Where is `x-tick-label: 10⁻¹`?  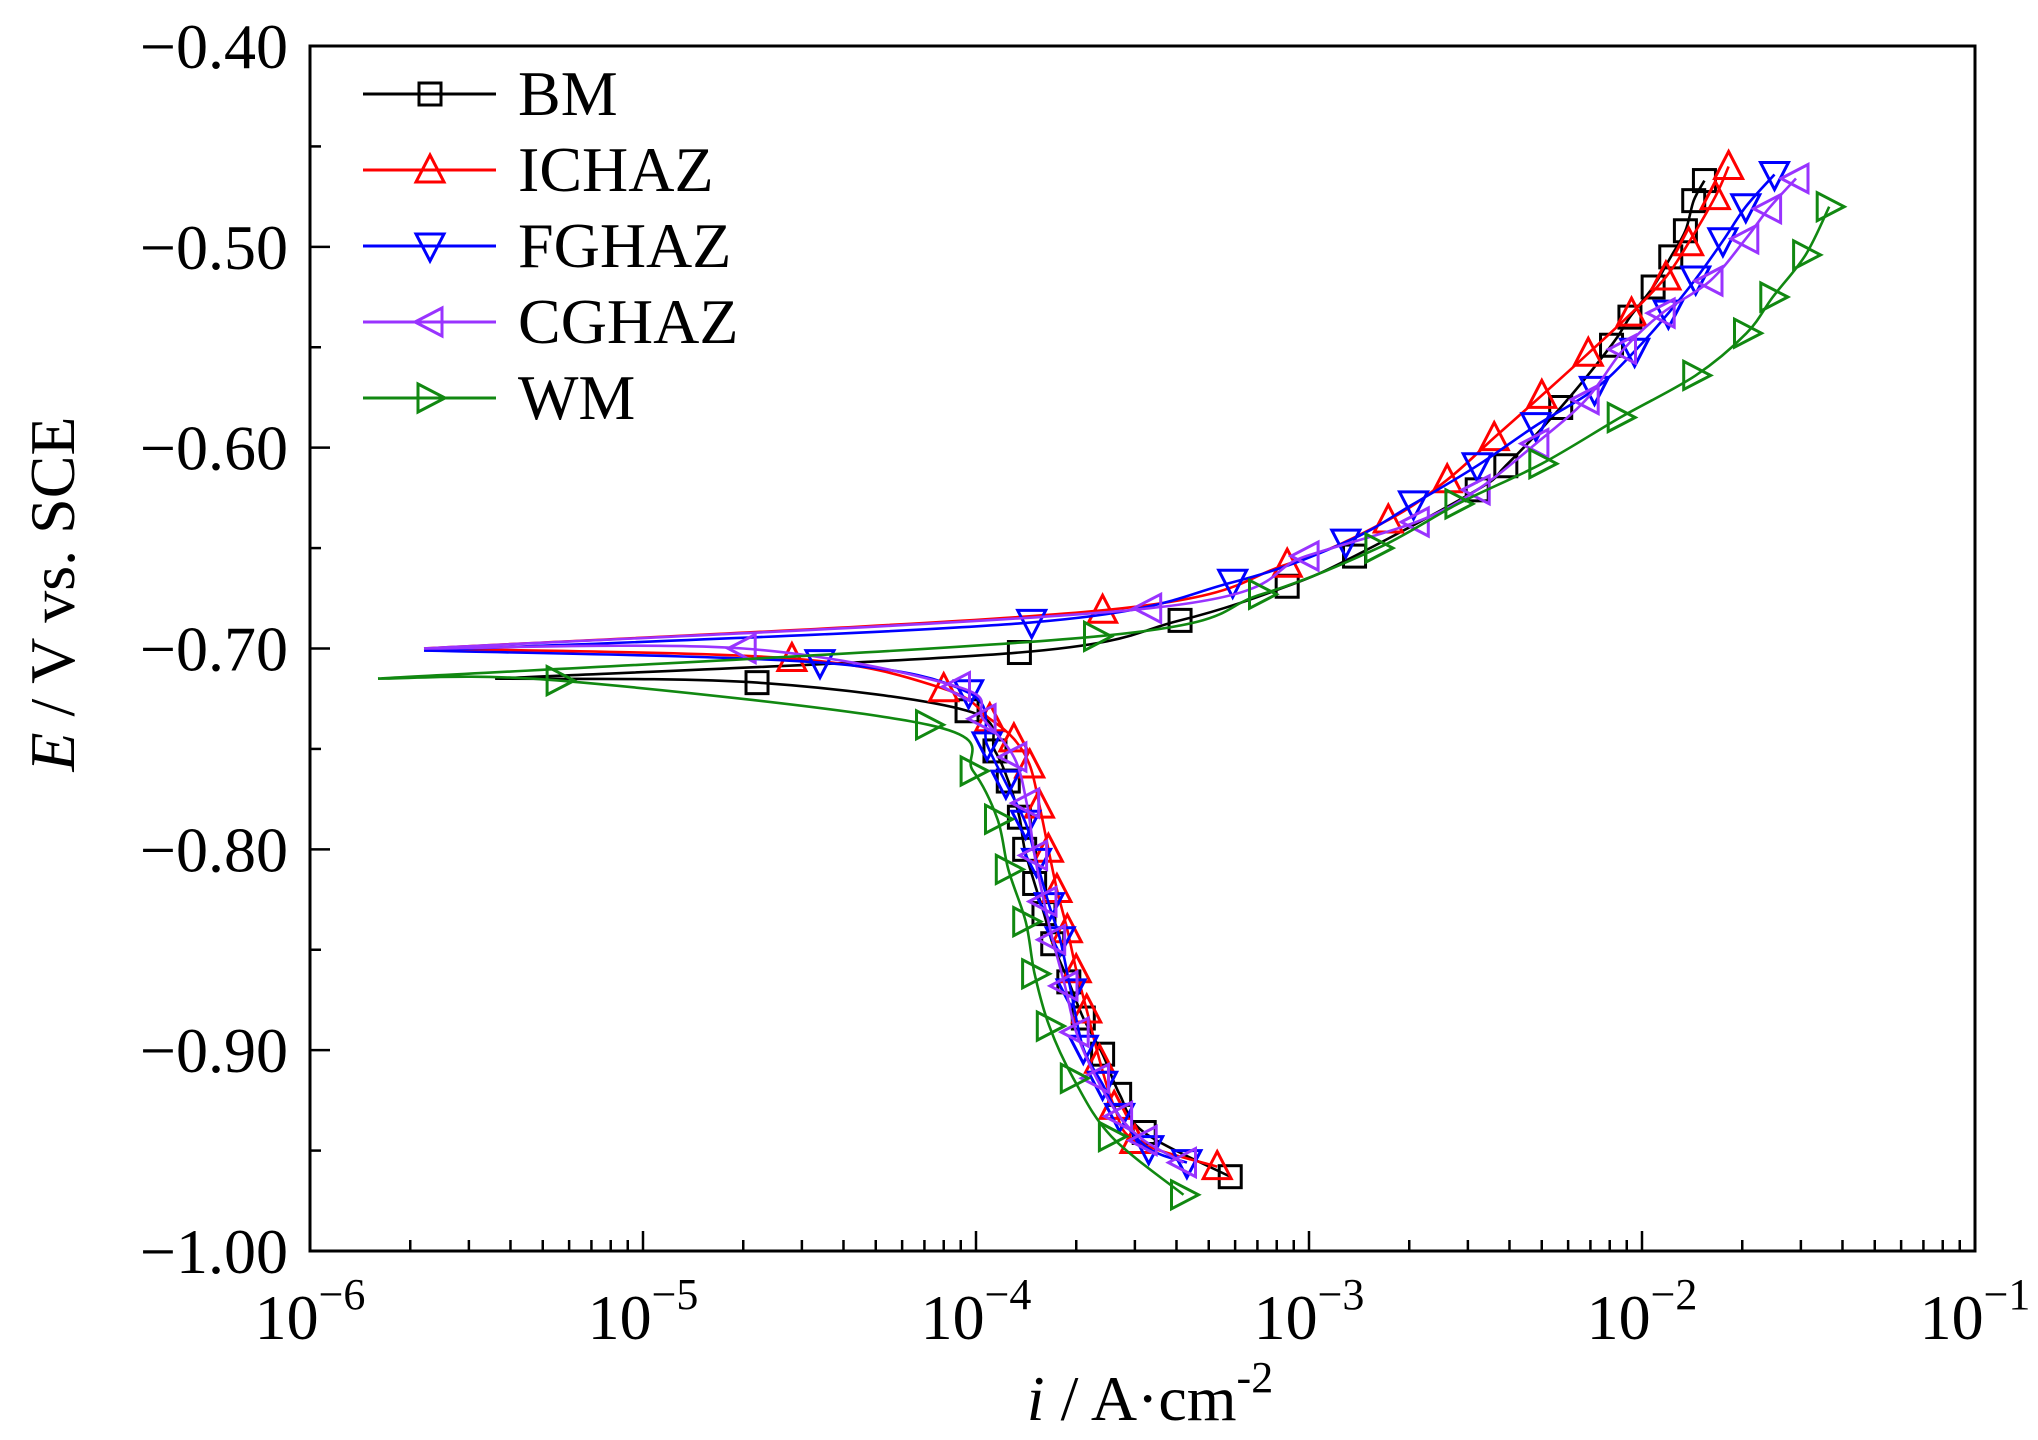 x-tick-label: 10⁻¹ is located at coordinates (1975, 1311).